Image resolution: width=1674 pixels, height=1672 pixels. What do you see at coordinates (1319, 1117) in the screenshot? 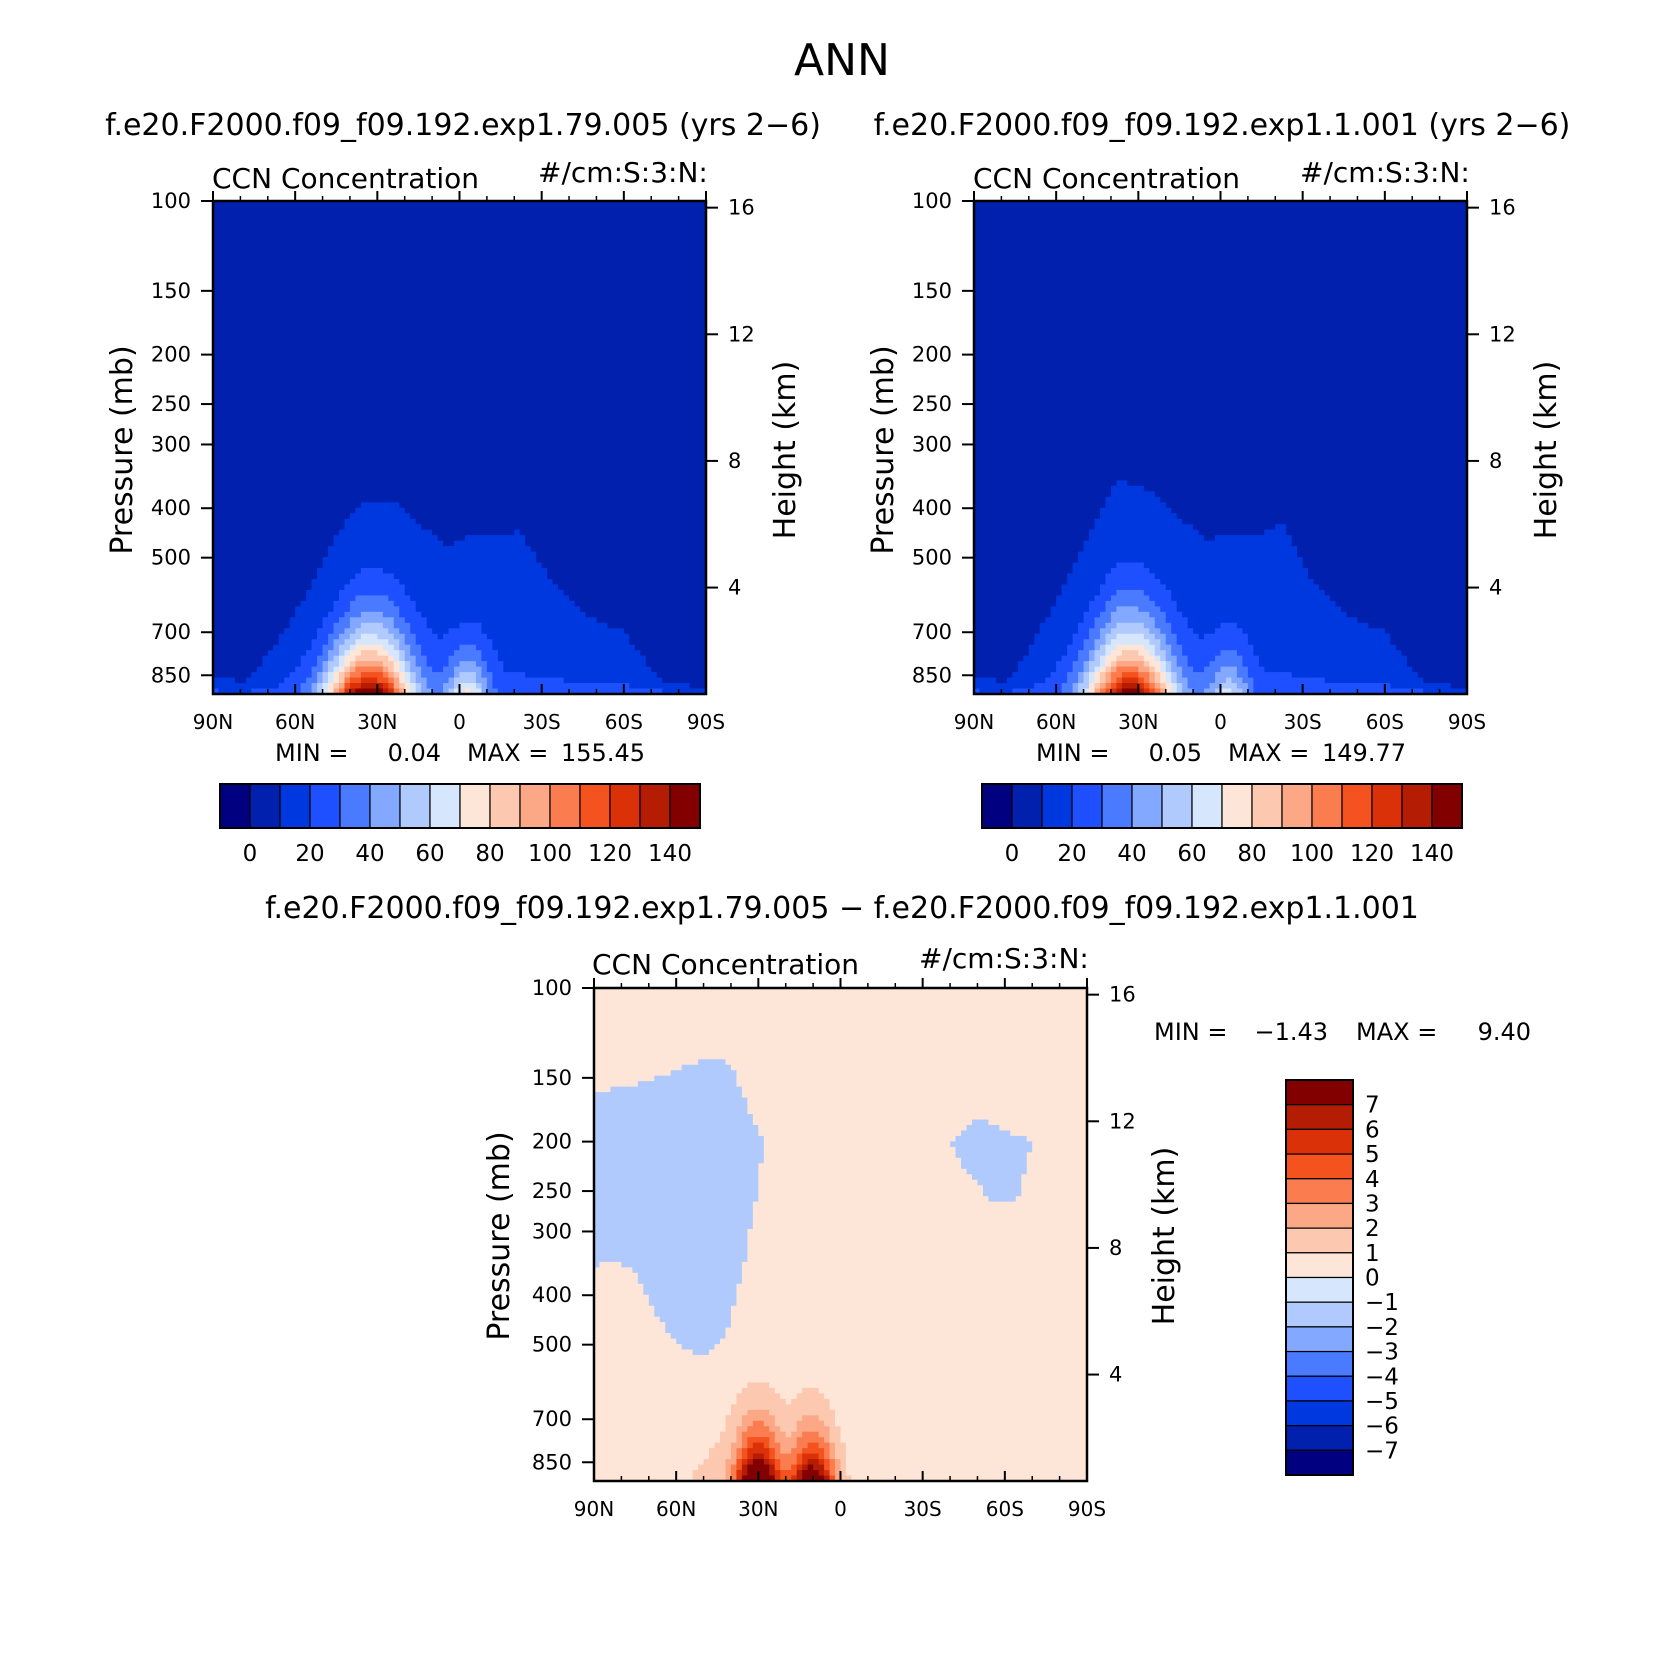
I see `panel-diff-colorbar-swatch` at bounding box center [1319, 1117].